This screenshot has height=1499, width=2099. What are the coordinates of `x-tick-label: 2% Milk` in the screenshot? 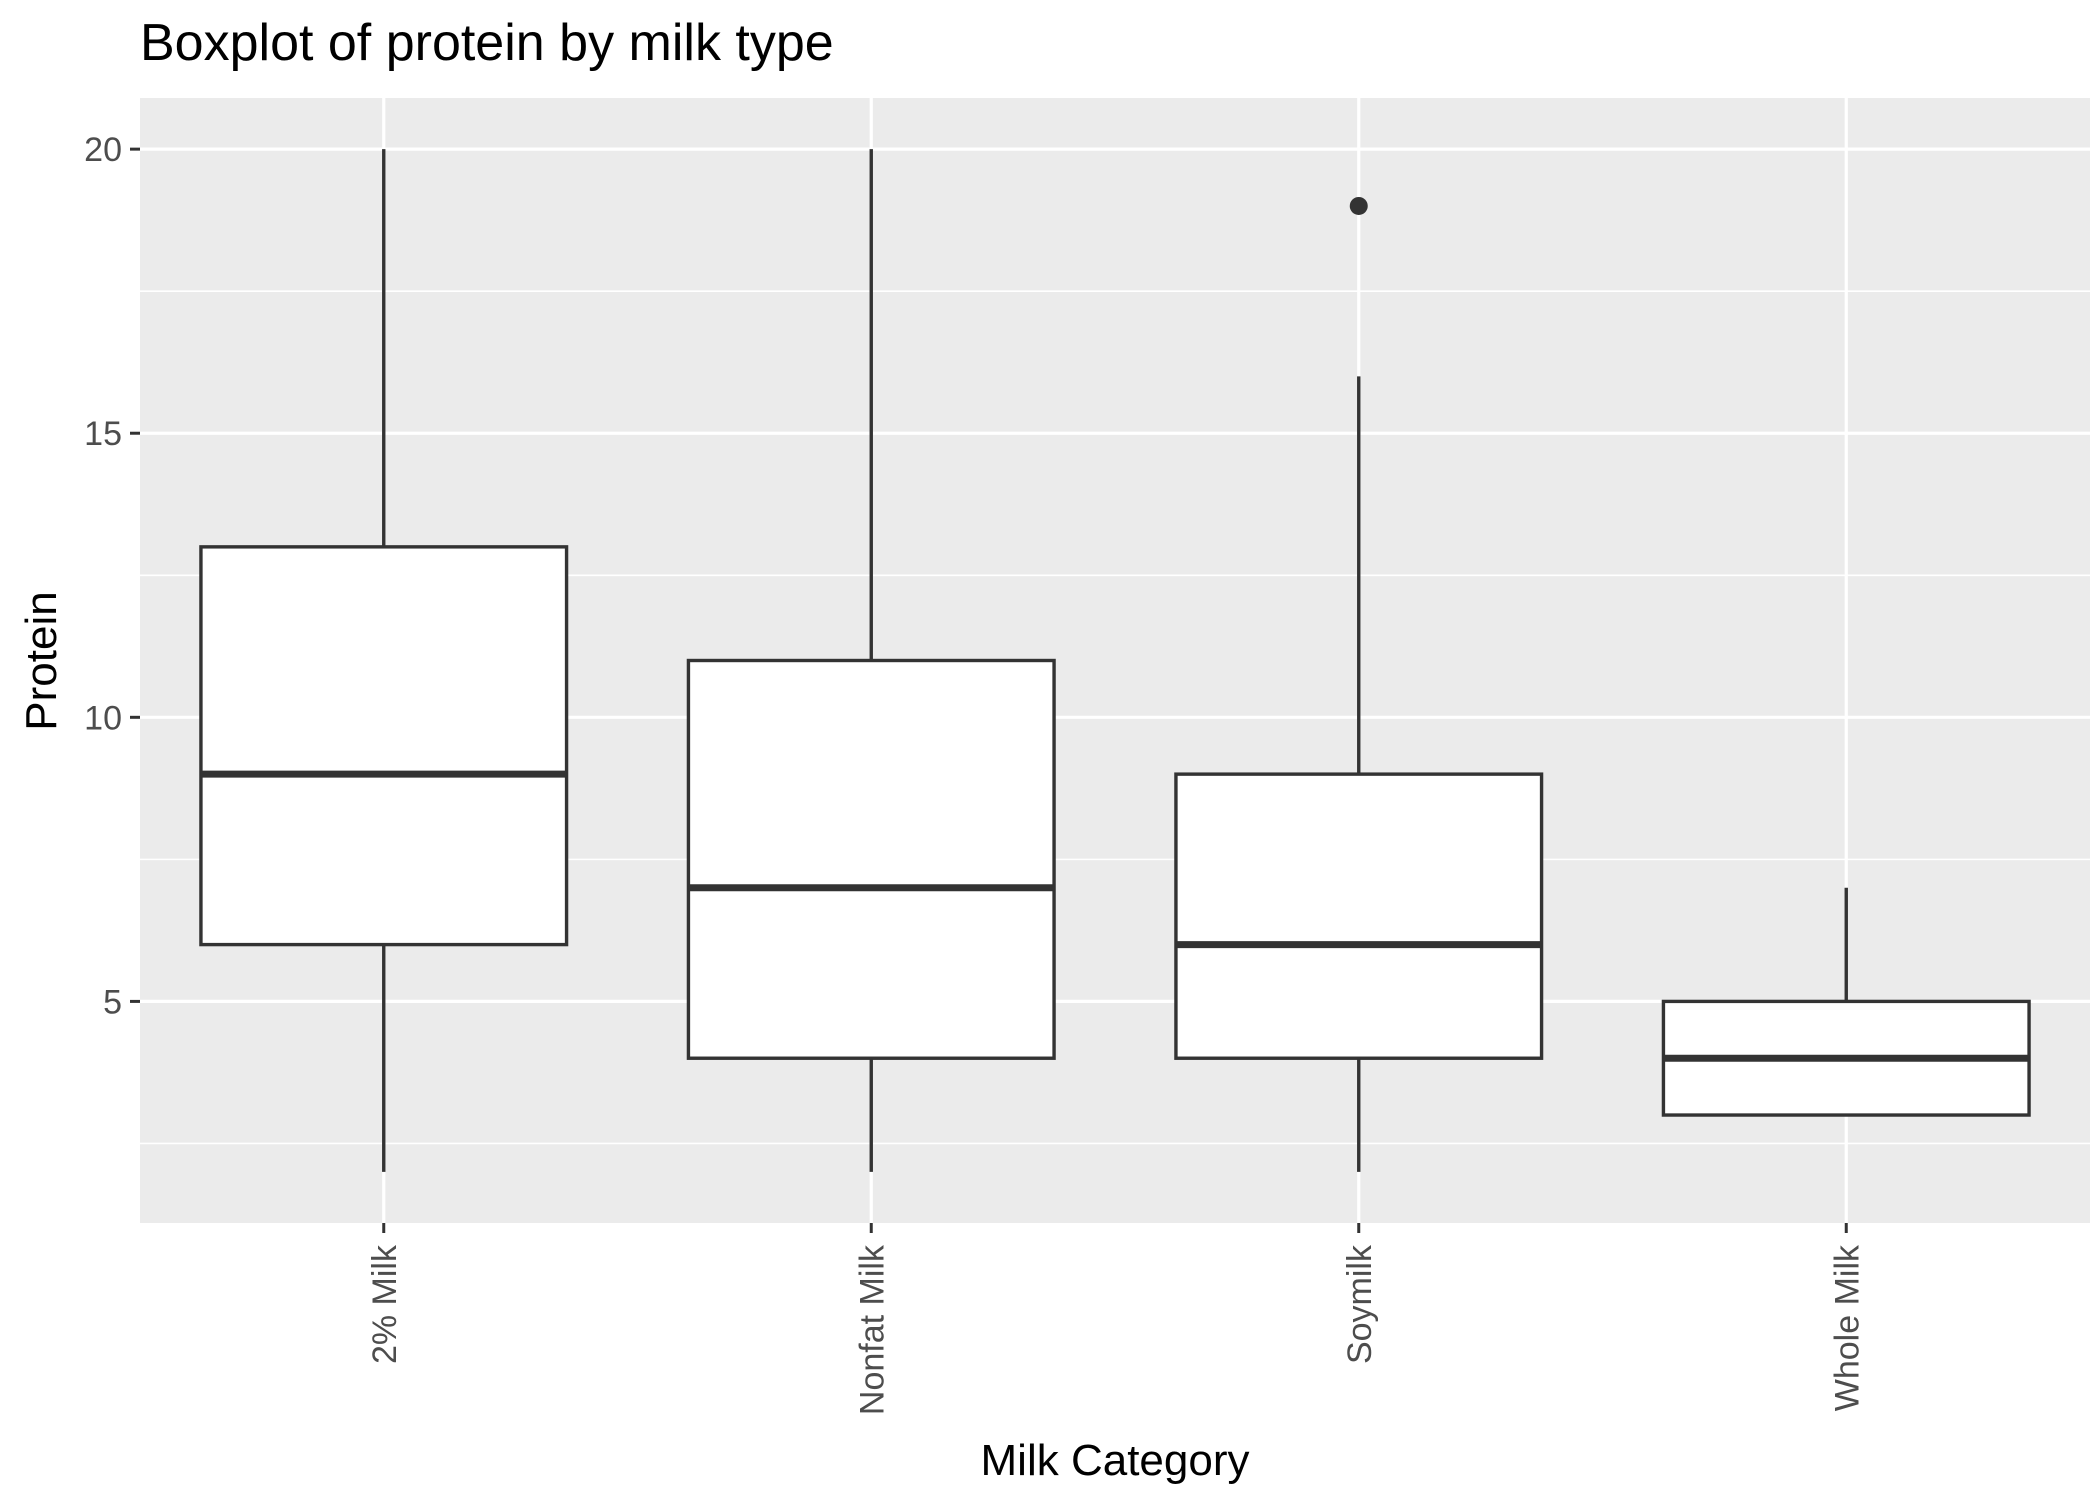 It's located at (385, 1304).